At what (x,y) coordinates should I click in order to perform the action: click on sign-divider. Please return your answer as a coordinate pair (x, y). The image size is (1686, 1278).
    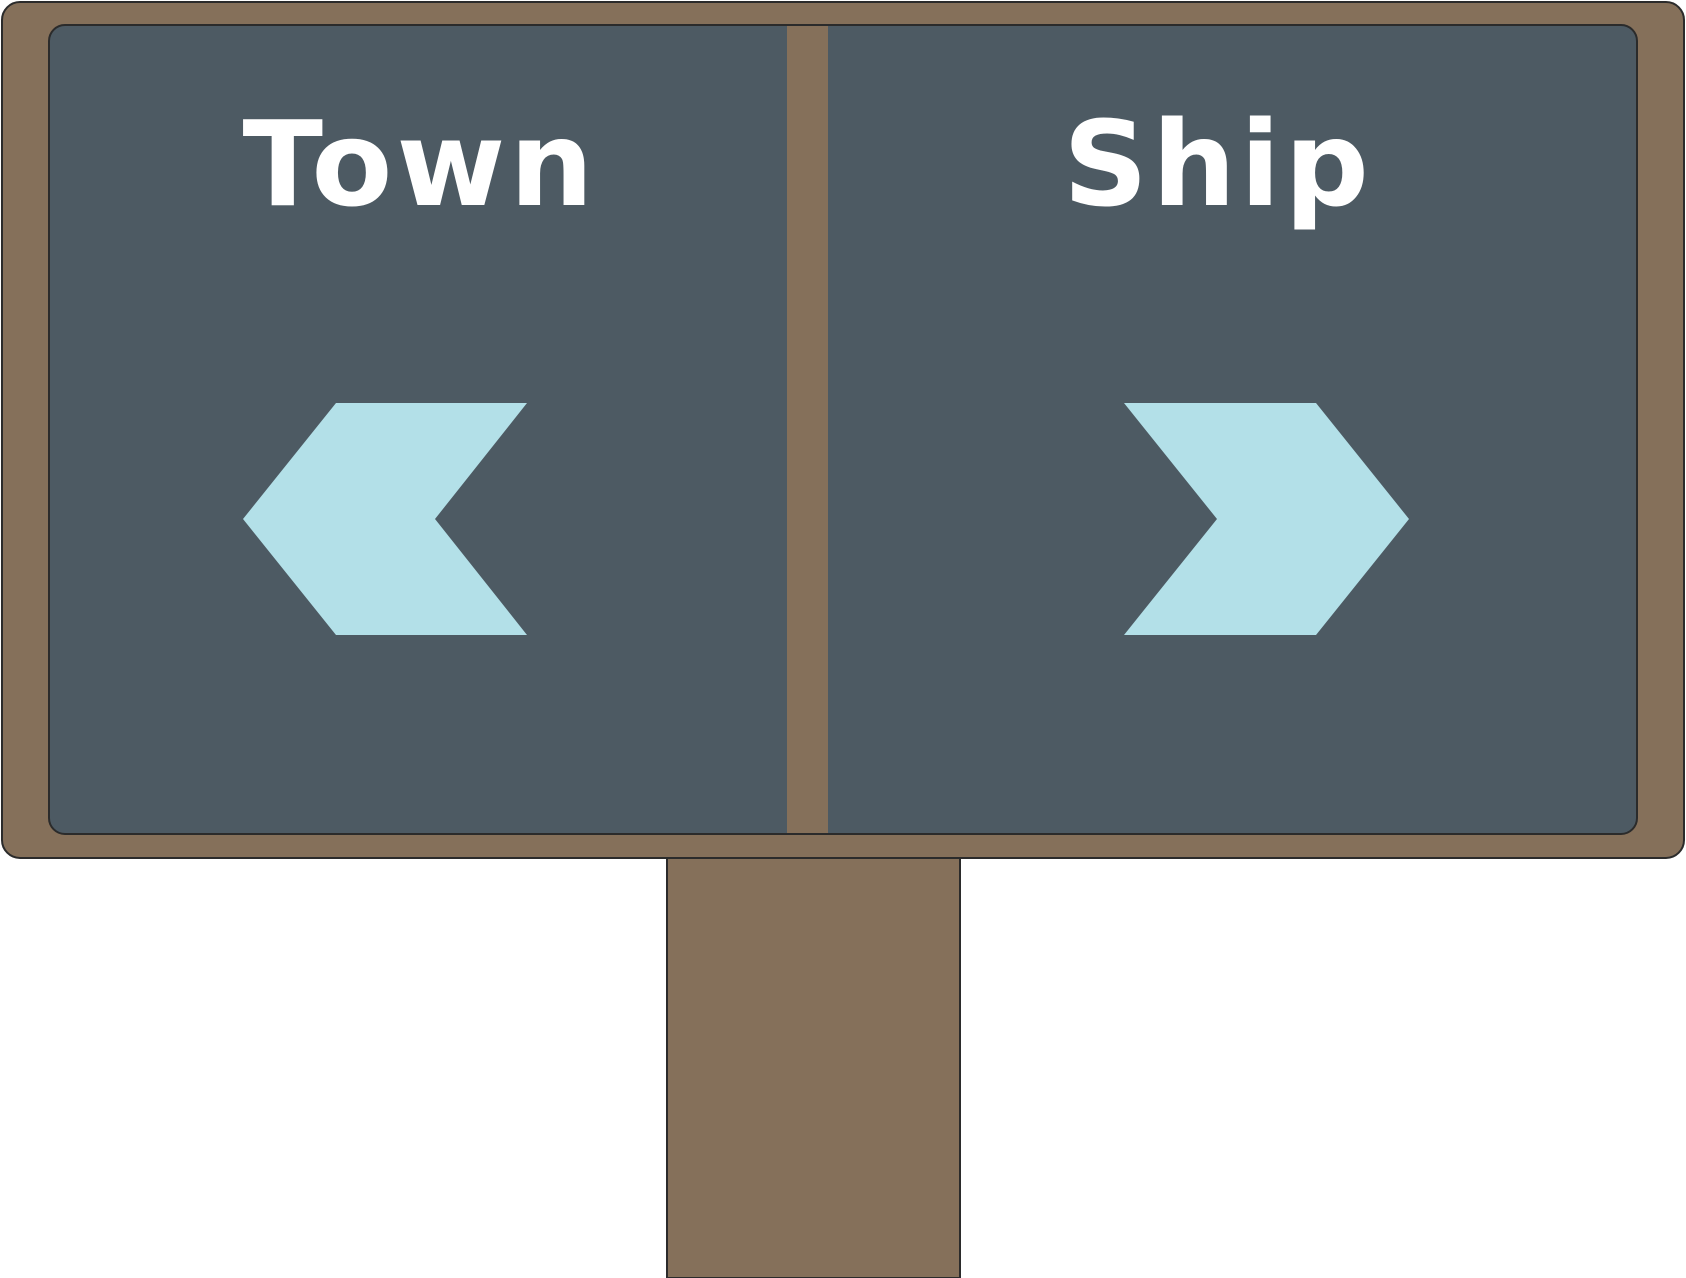
    Looking at the image, I should click on (807, 429).